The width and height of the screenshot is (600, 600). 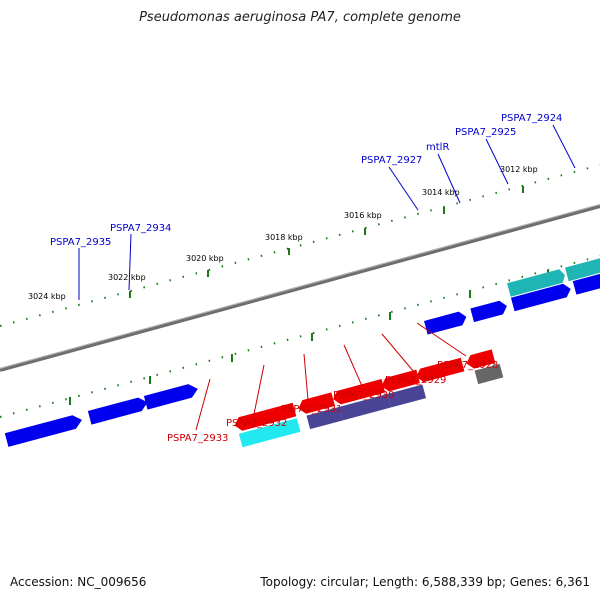 What do you see at coordinates (441, 192) in the screenshot?
I see `kbp-label-3014: 3014 kbp` at bounding box center [441, 192].